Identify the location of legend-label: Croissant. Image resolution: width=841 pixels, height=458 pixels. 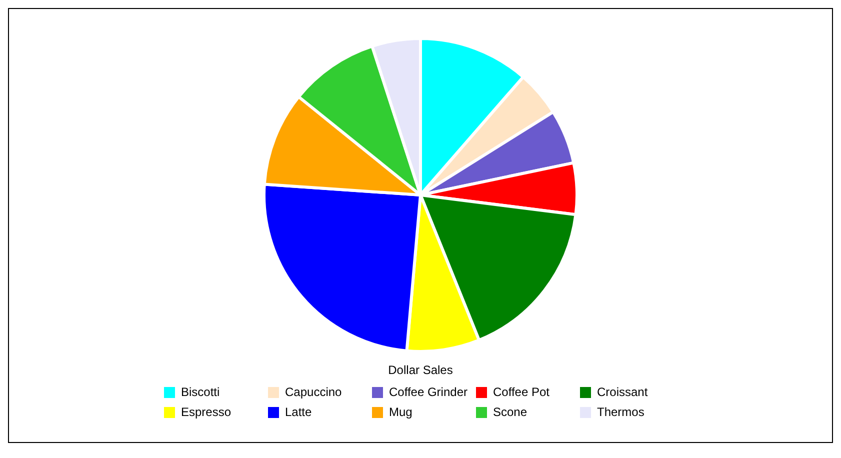
(622, 392).